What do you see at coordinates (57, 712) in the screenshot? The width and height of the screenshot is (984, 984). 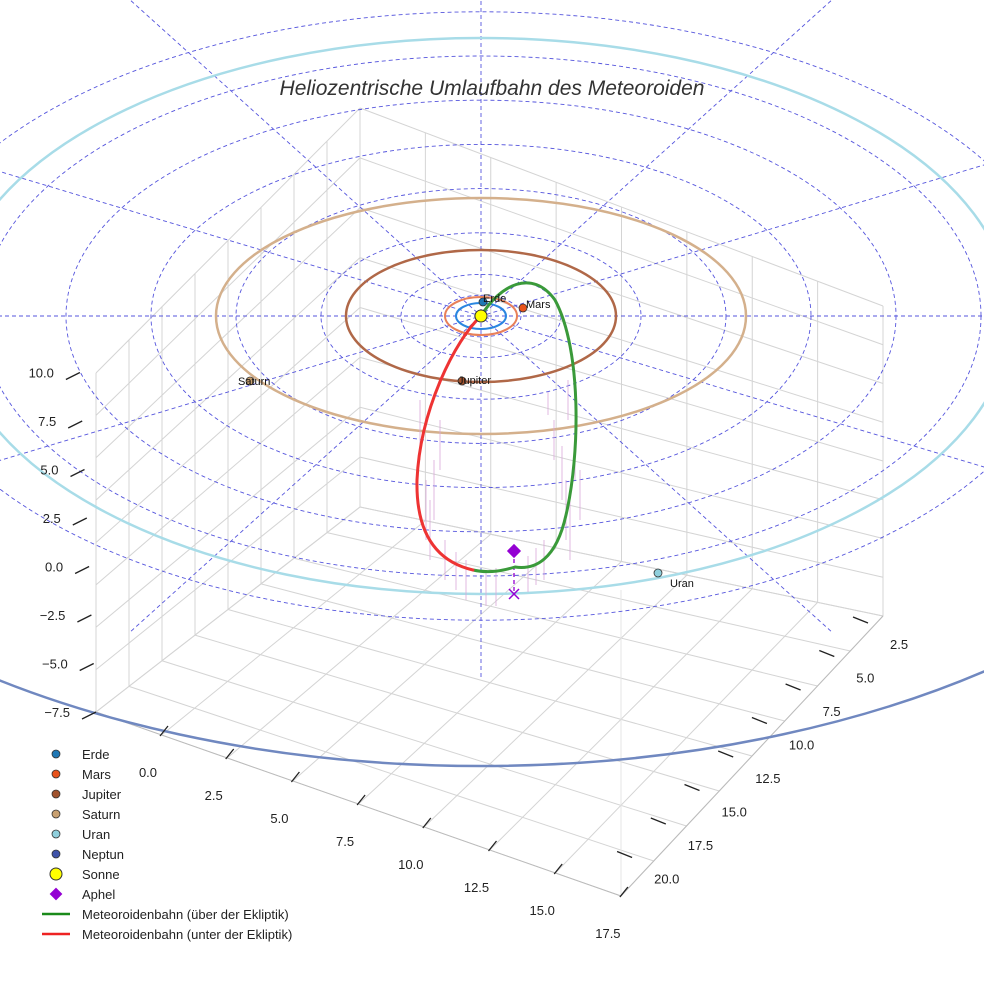 I see `z-tick-label: −7.5` at bounding box center [57, 712].